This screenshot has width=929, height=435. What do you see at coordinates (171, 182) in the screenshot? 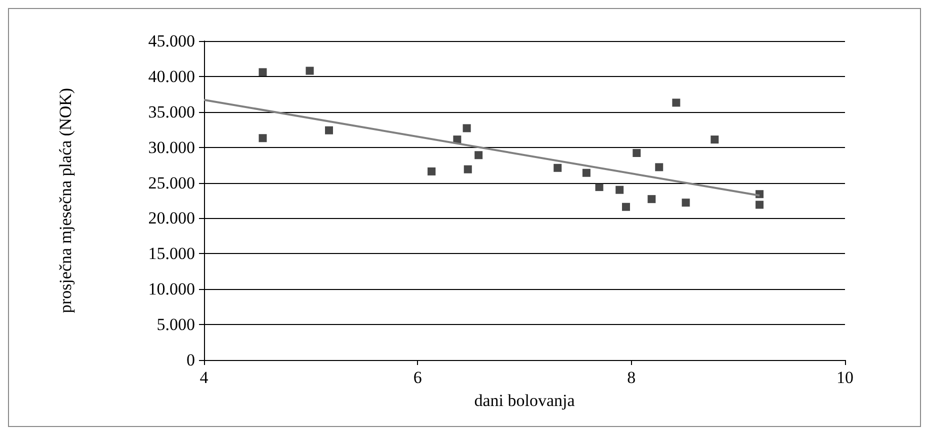
I see `y-tick-label: 25.000` at bounding box center [171, 182].